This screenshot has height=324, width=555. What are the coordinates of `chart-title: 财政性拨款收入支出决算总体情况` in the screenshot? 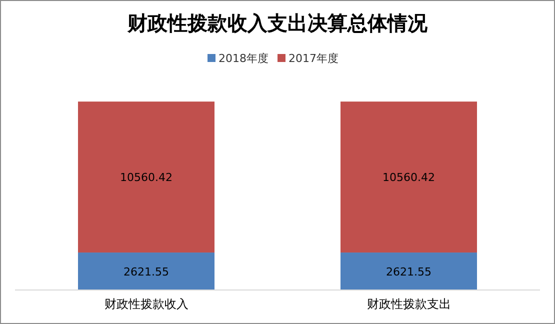 It's located at (277, 23).